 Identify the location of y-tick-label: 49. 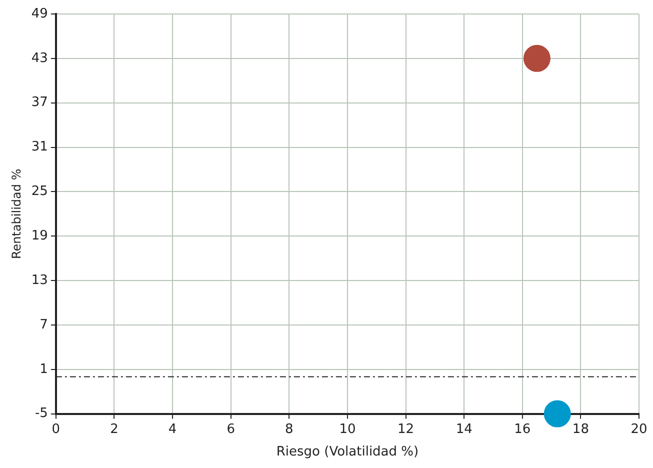
(39, 14).